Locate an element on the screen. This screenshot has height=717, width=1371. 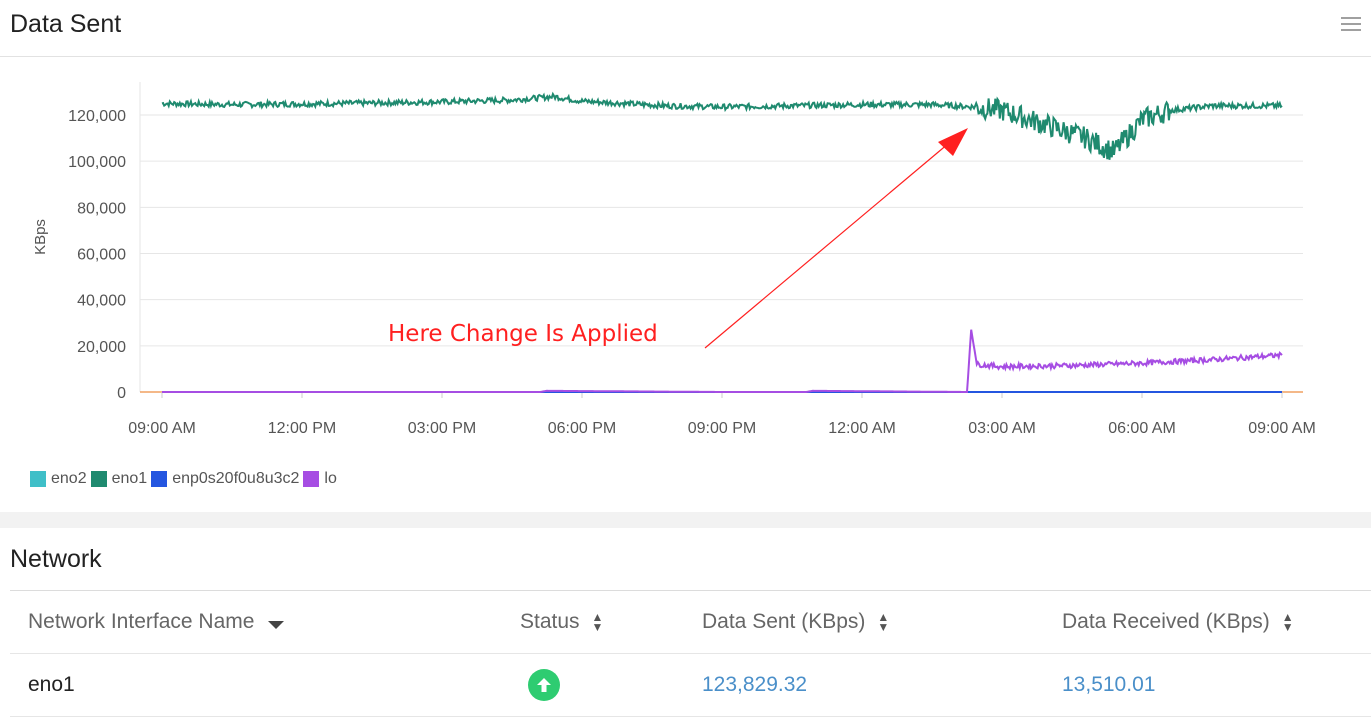
y-tick-label: 60,000 is located at coordinates (101, 255).